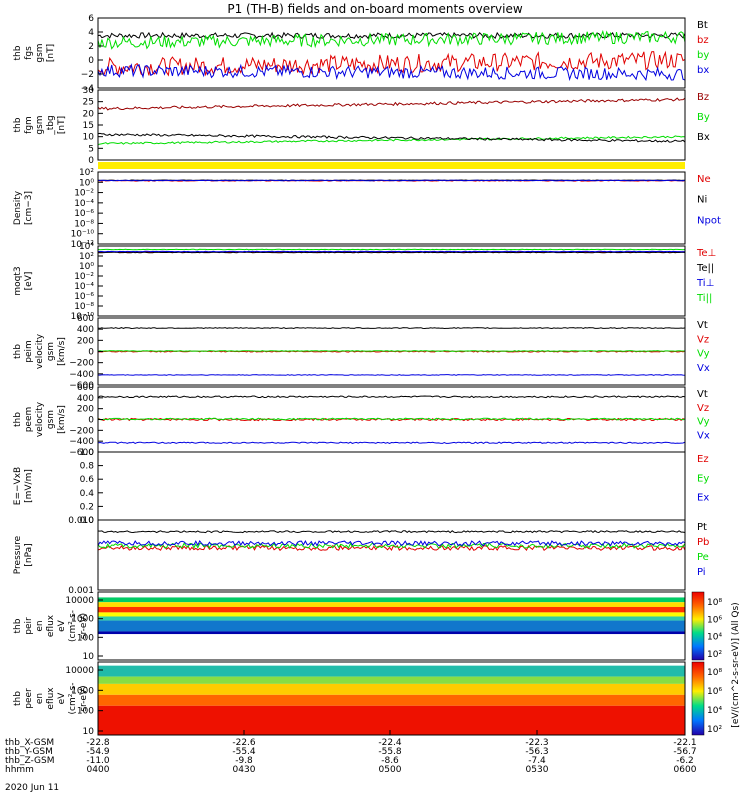 The width and height of the screenshot is (750, 800). I want to click on footer-date: 2020 Jun 11, so click(32, 788).